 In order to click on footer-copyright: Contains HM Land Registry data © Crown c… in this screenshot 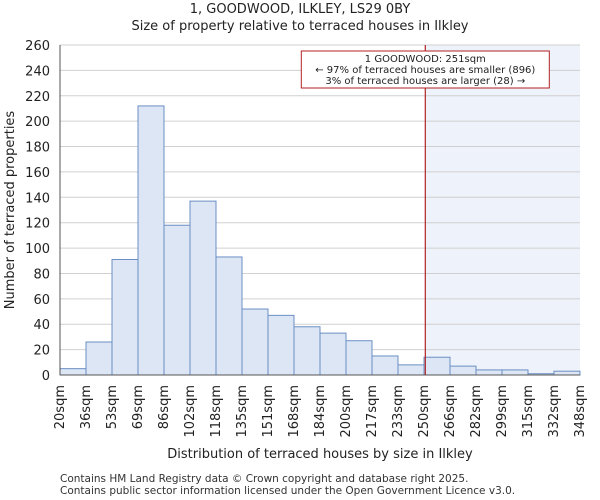, I will do `click(264, 479)`.